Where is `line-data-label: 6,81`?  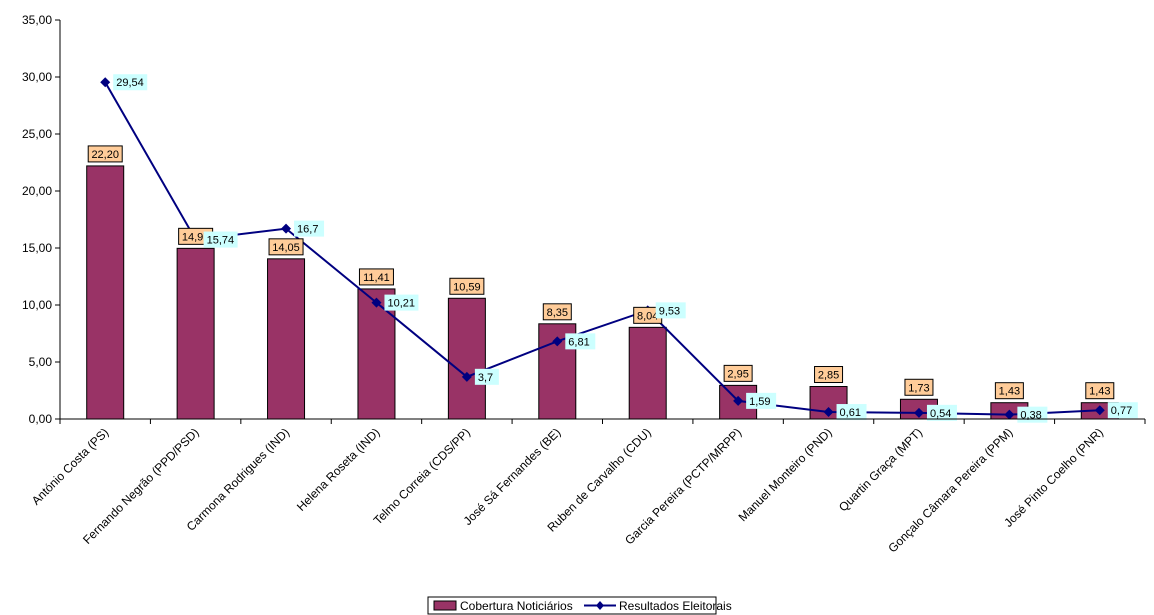 line-data-label: 6,81 is located at coordinates (578, 342).